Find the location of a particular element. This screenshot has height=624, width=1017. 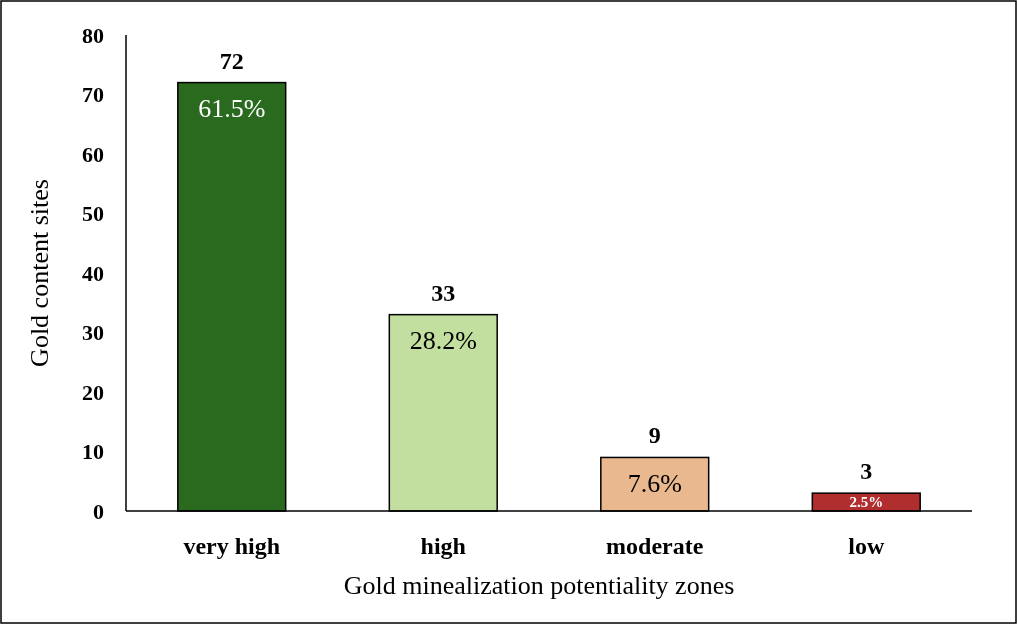

data-label: 72 is located at coordinates (231, 60).